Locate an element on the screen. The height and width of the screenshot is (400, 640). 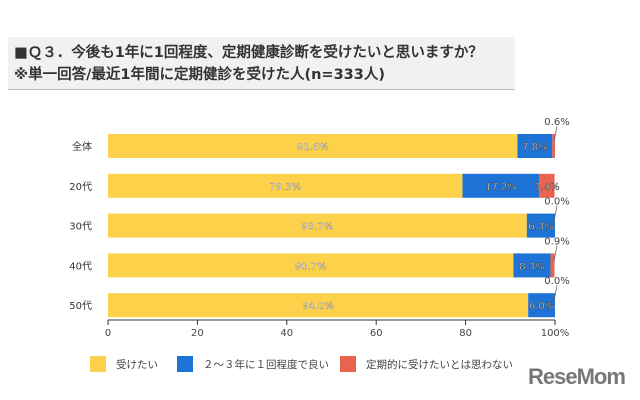
x-tick-label: 40 is located at coordinates (286, 333).